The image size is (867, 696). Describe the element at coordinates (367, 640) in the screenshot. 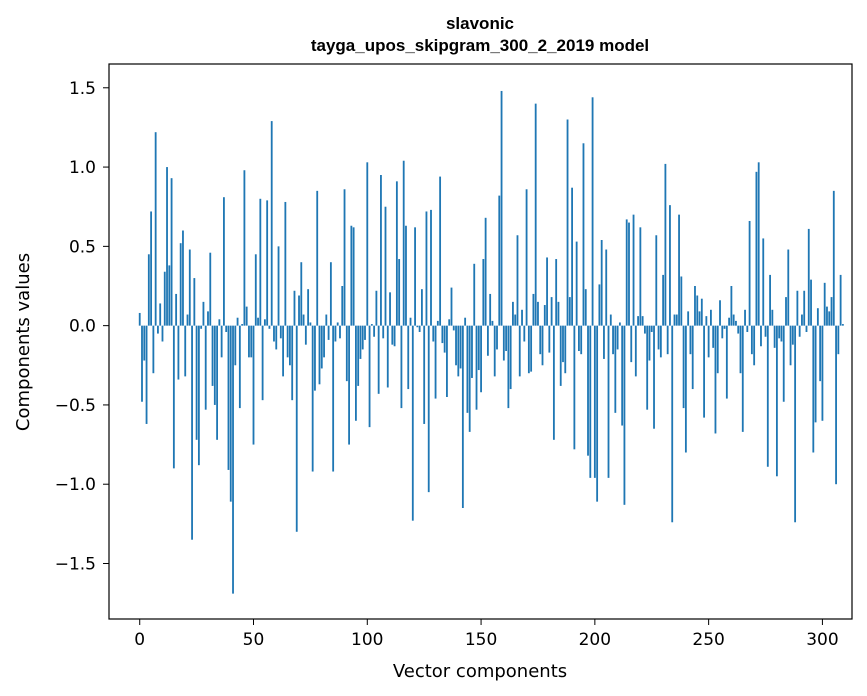

I see `x-tick-label: 100` at that location.